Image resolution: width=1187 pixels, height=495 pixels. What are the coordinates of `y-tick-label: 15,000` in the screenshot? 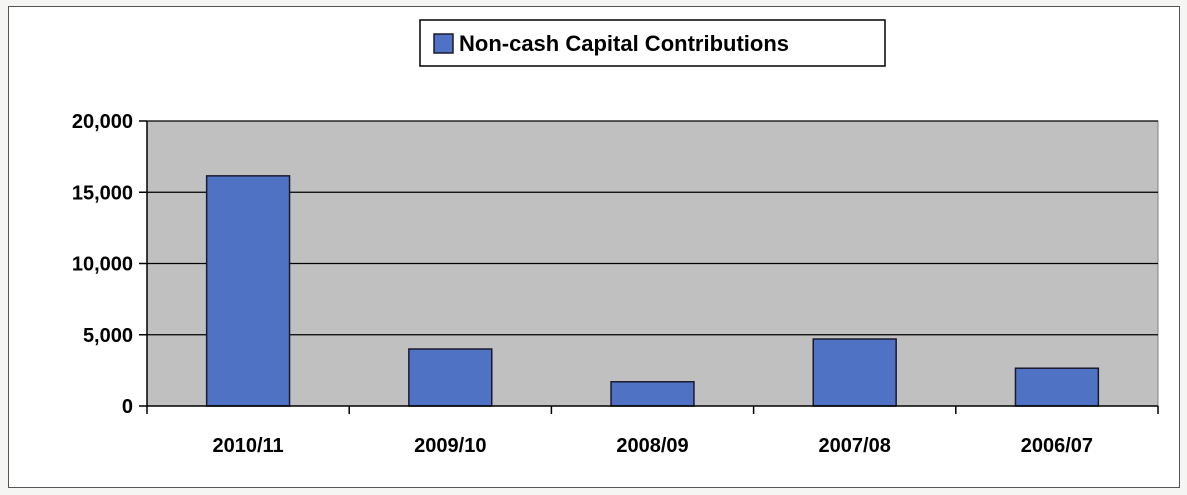 It's located at (102, 193).